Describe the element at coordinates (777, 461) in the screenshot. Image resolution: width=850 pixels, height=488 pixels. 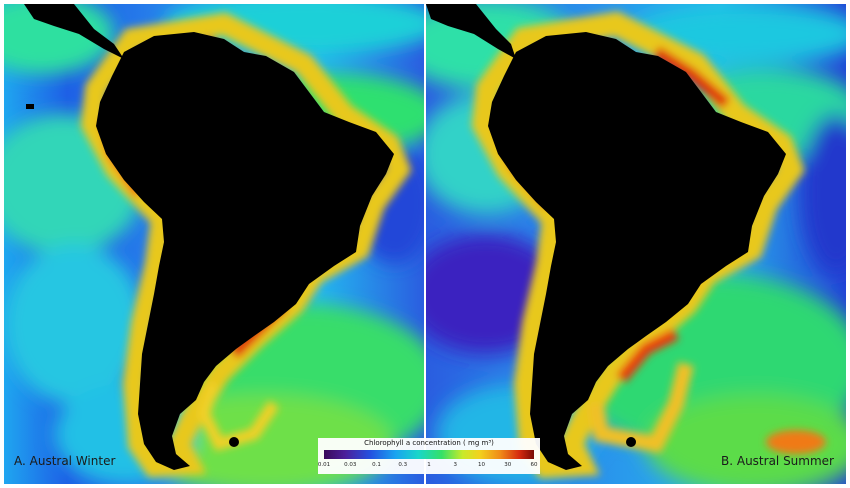
I see `panel-label-summer: B. Austral Summer` at that location.